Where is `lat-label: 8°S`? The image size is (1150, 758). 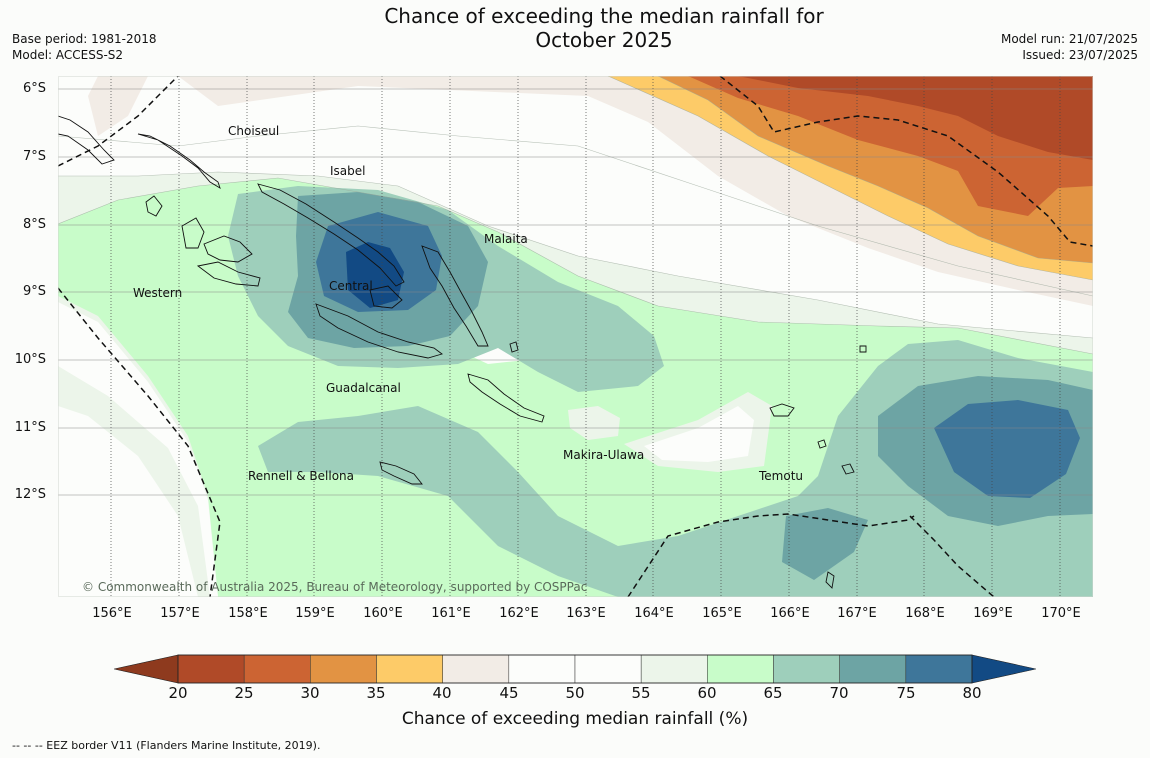 lat-label: 8°S is located at coordinates (34, 224).